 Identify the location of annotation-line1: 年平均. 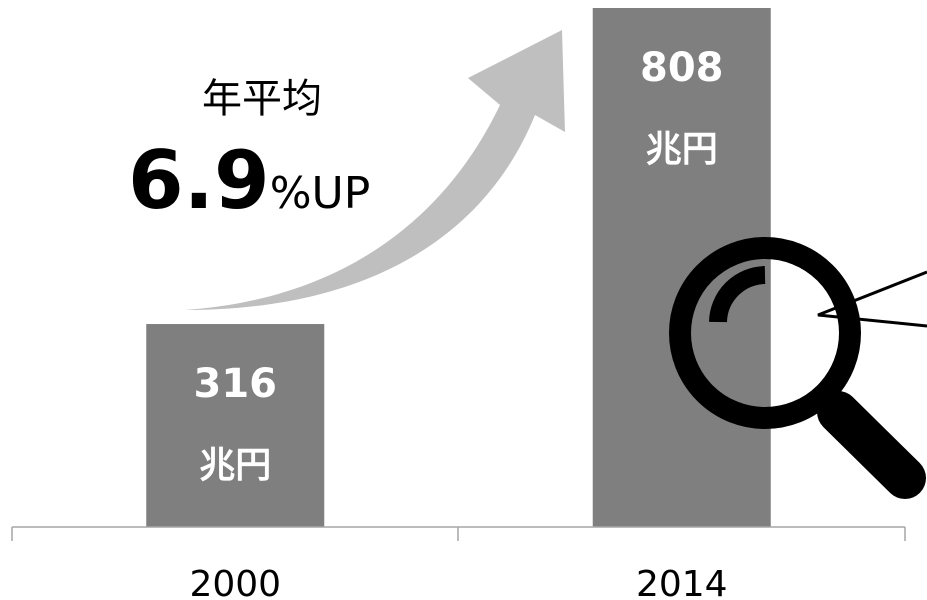
(262, 99).